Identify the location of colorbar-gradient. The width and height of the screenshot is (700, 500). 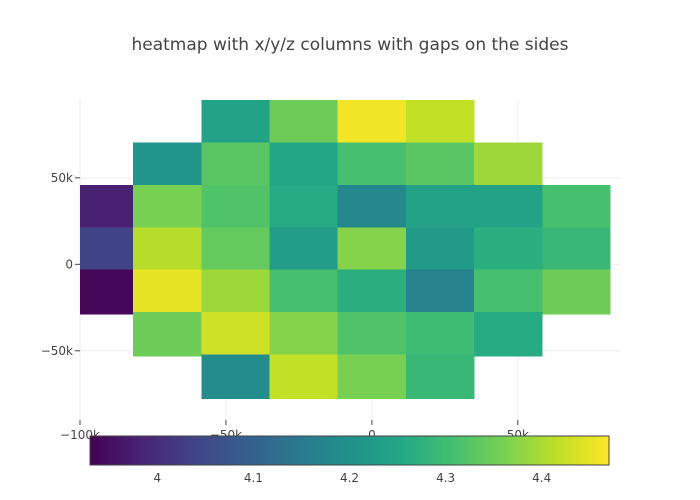
(349, 450).